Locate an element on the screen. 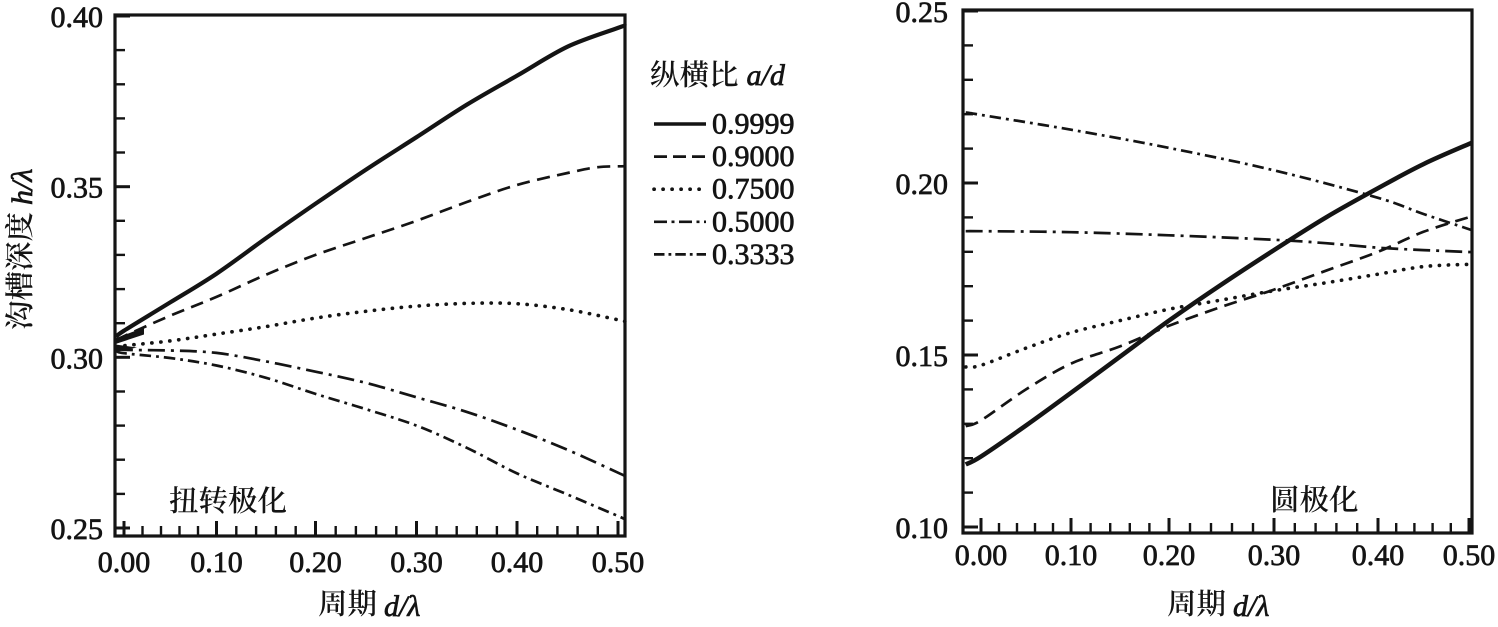  svg-text: 0.3333 is located at coordinates (753, 254).